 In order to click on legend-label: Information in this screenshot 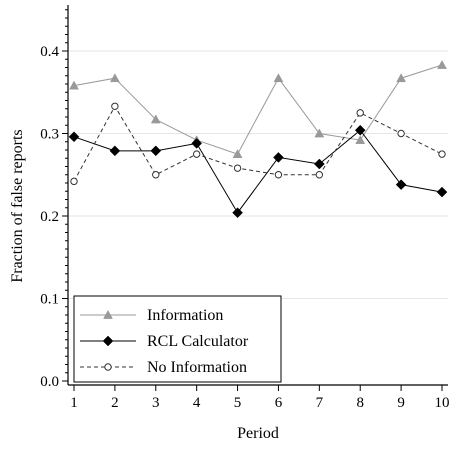, I will do `click(185, 315)`.